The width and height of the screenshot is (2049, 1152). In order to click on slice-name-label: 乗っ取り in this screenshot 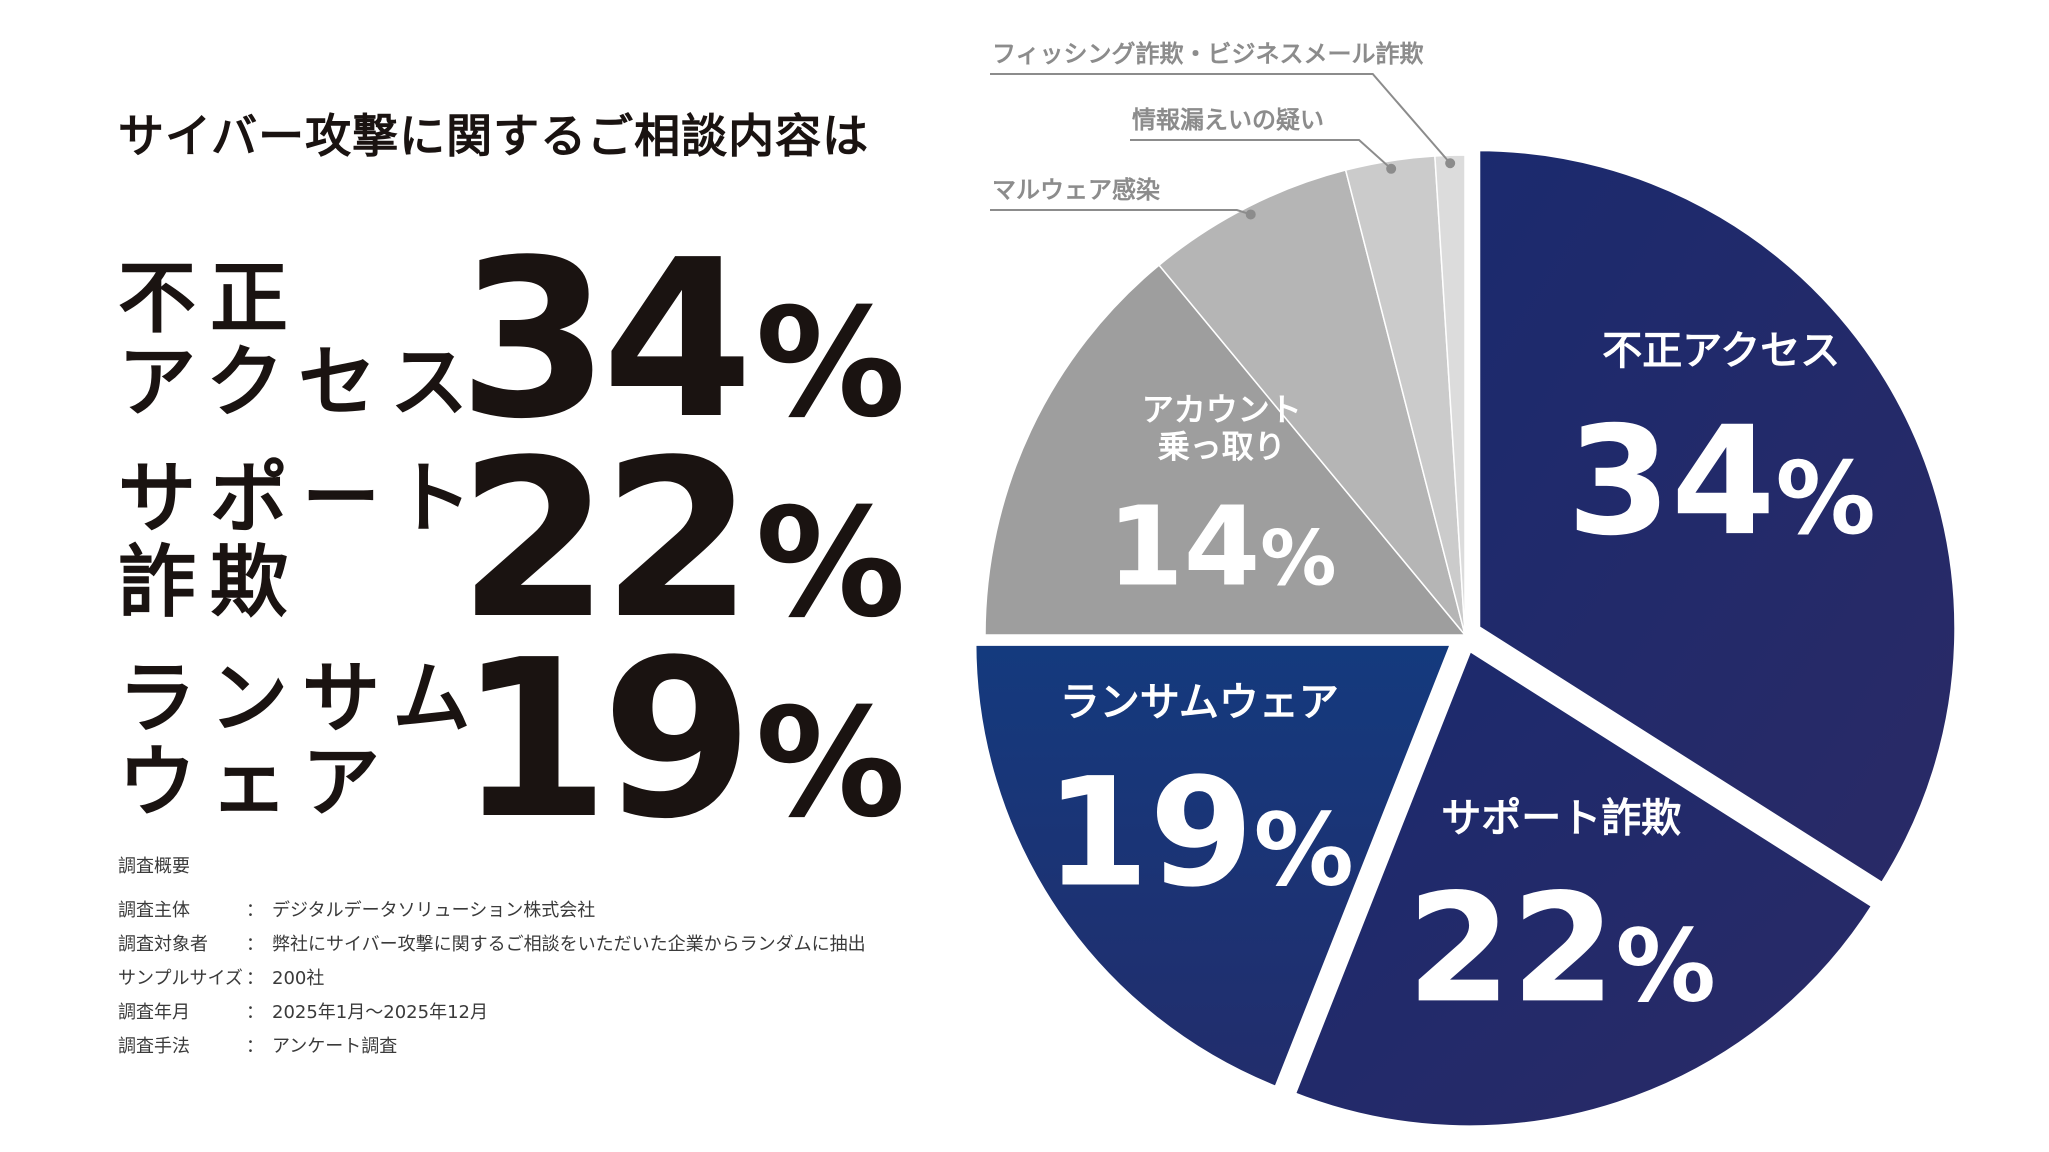, I will do `click(1222, 446)`.